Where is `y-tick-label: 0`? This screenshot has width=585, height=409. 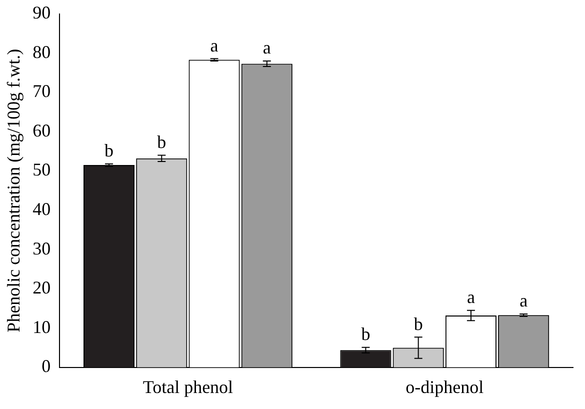 y-tick-label: 0 is located at coordinates (46, 366).